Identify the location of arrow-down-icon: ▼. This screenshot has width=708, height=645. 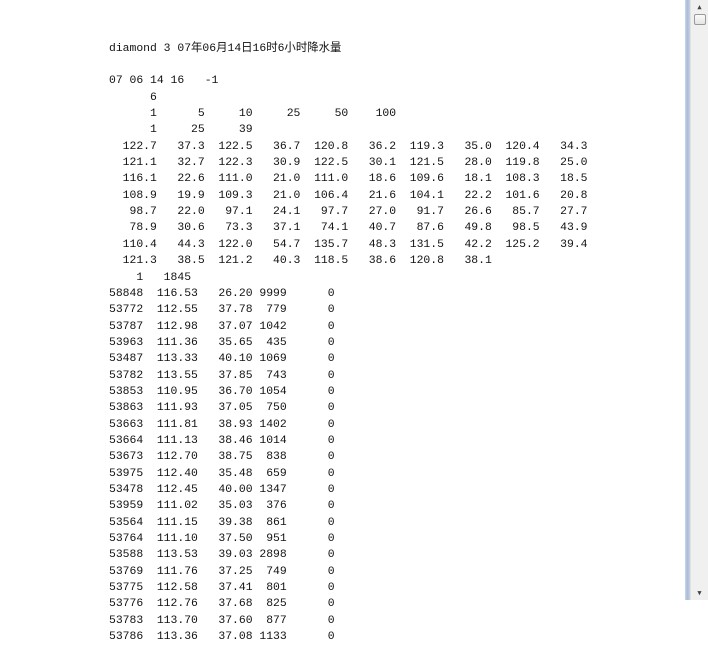
(699, 593).